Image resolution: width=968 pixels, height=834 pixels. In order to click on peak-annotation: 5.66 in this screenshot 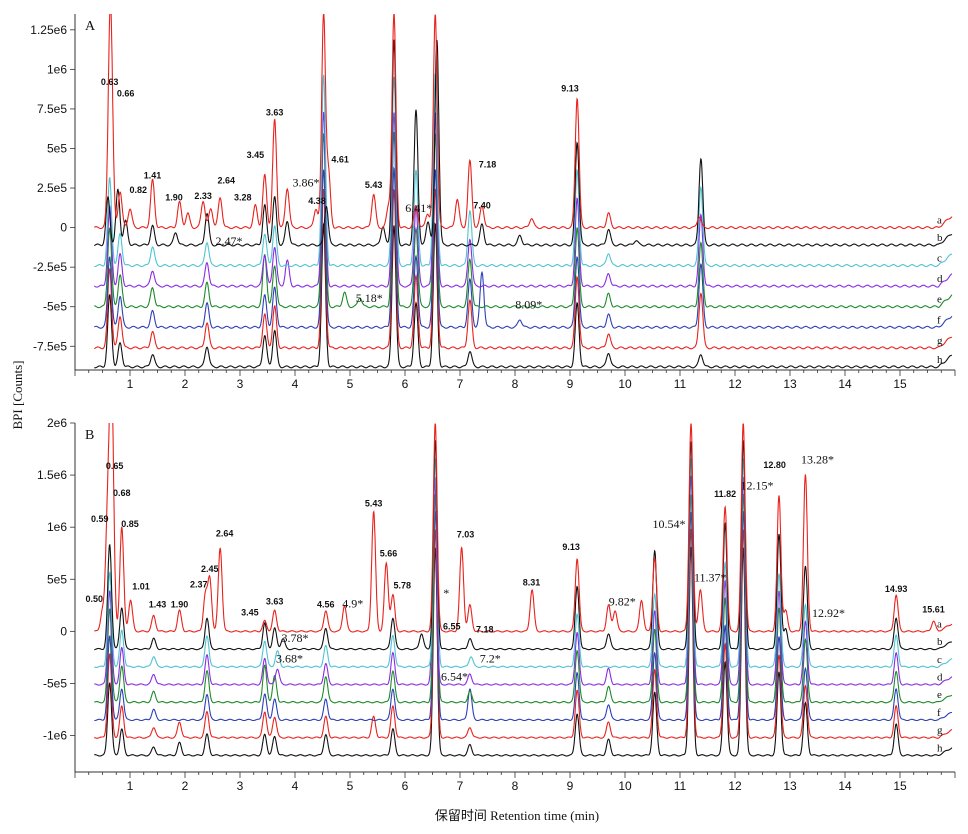, I will do `click(389, 553)`.